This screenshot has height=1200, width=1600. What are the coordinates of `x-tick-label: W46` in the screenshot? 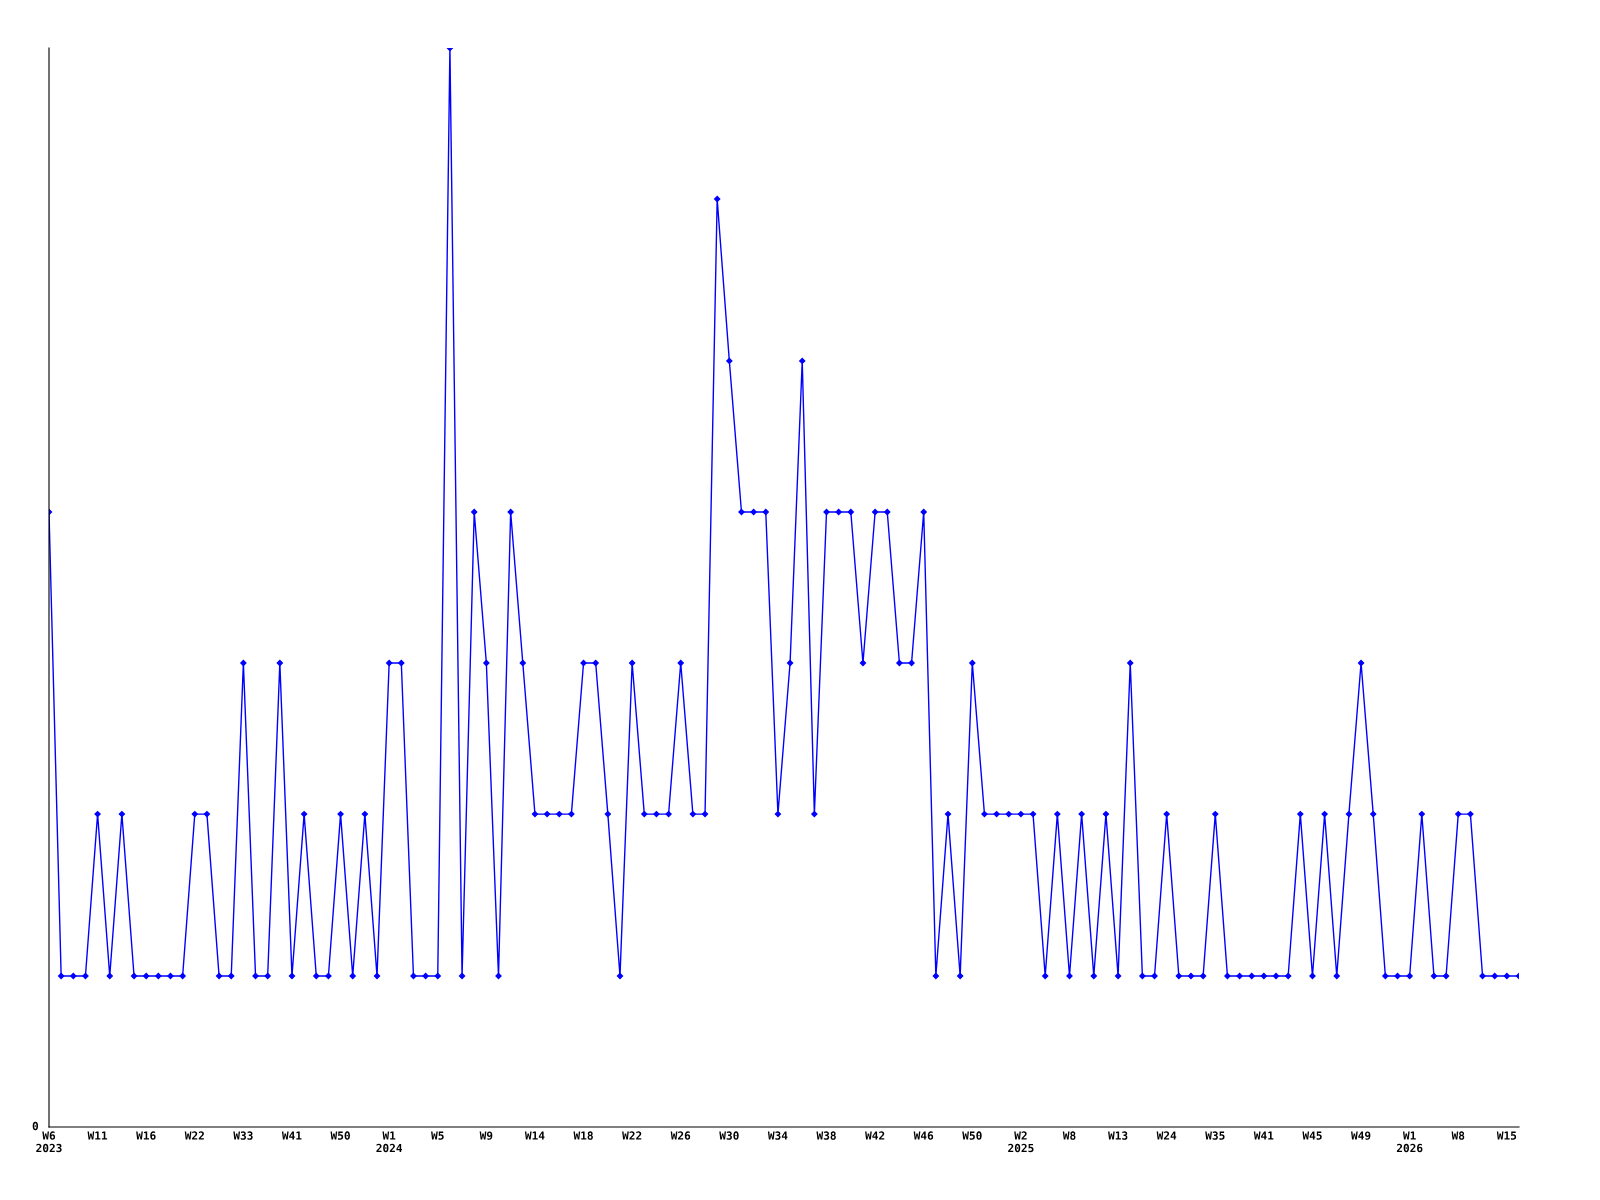 It's located at (923, 1135).